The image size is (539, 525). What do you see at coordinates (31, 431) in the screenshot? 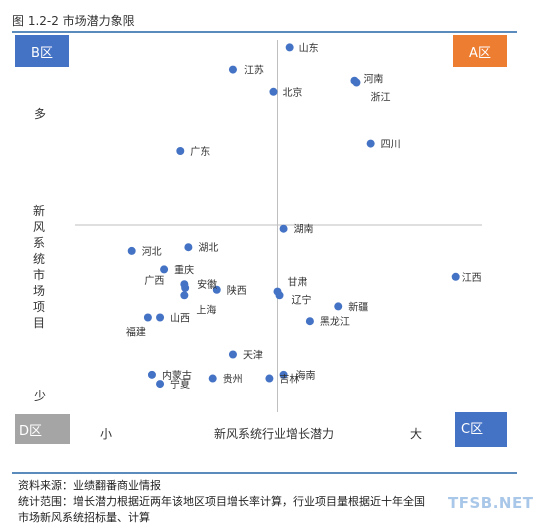
I see `quadrant-d-label: D区` at bounding box center [31, 431].